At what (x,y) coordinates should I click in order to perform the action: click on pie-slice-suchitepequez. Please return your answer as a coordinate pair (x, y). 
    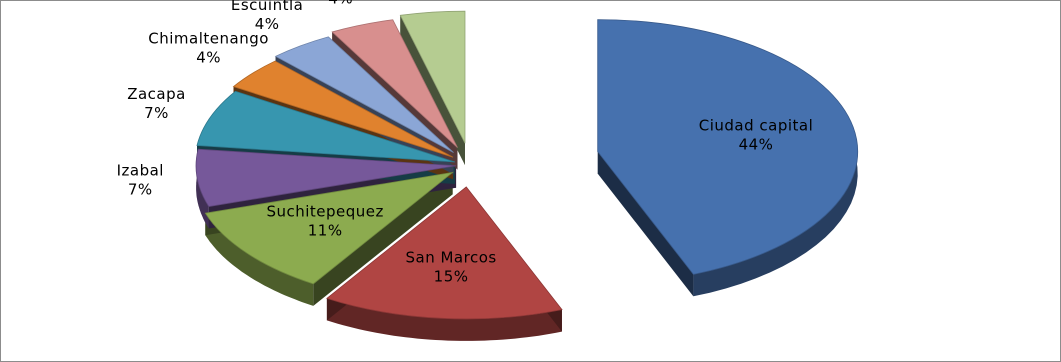
    Looking at the image, I should click on (329, 228).